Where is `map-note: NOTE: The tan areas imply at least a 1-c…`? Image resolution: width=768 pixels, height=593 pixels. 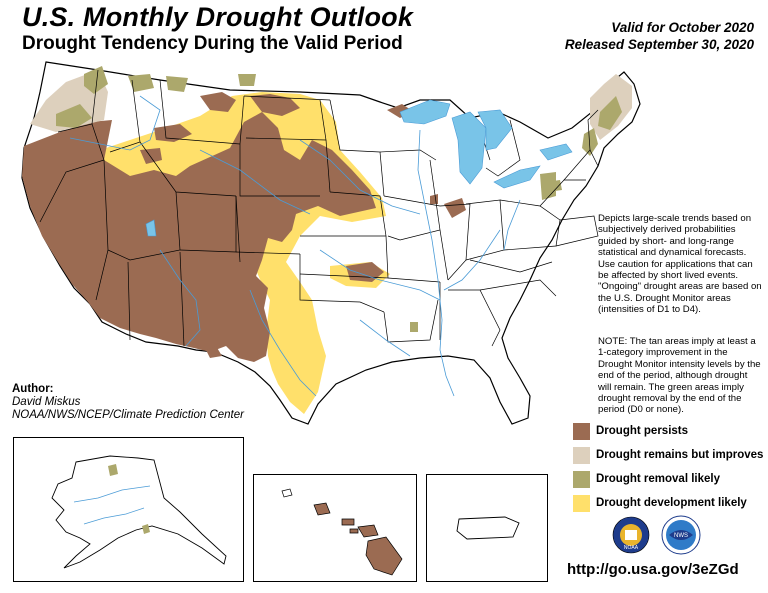 map-note: NOTE: The tan areas imply at least a 1-c… is located at coordinates (679, 376).